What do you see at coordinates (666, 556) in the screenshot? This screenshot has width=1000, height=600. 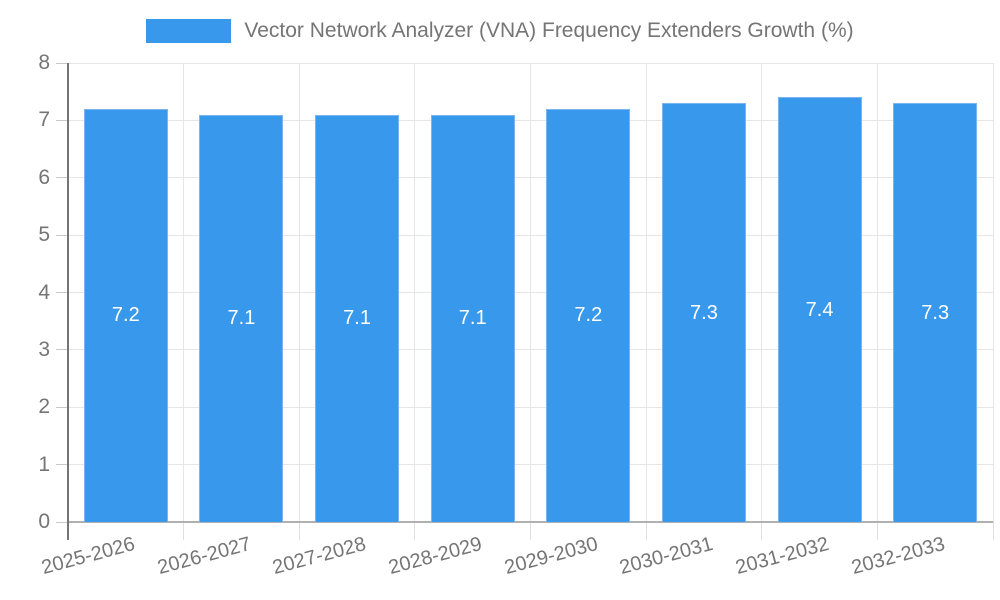 I see `x-tick-label: 2030-2031` at bounding box center [666, 556].